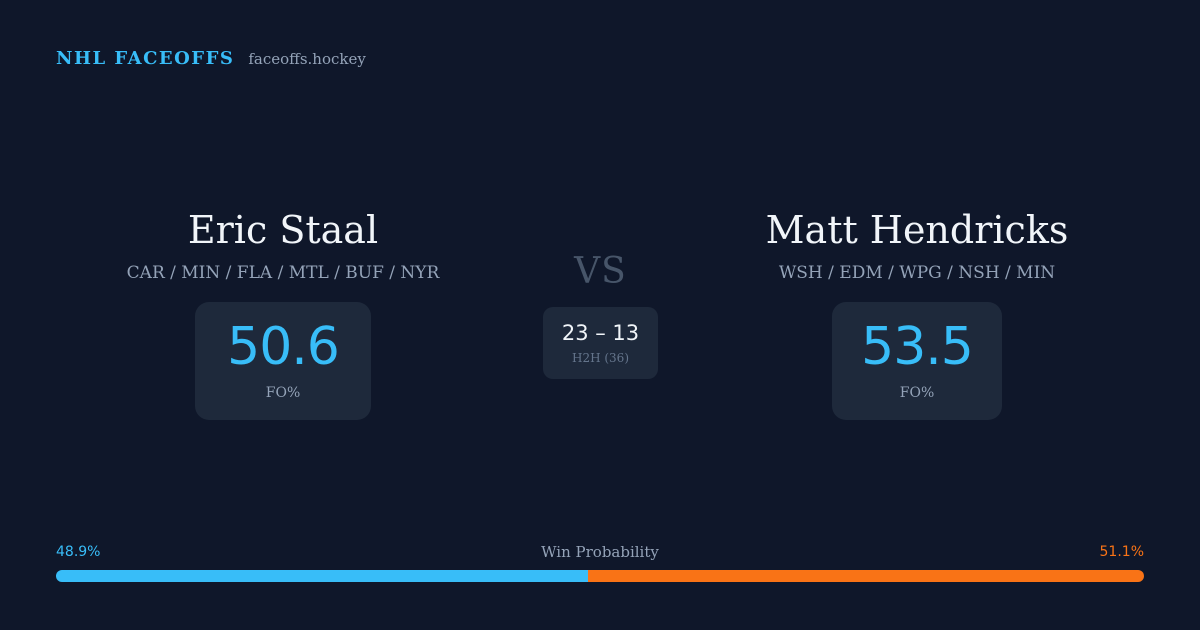 The image size is (1200, 630). I want to click on player-right-stat-card: 53.5 FO%, so click(917, 361).